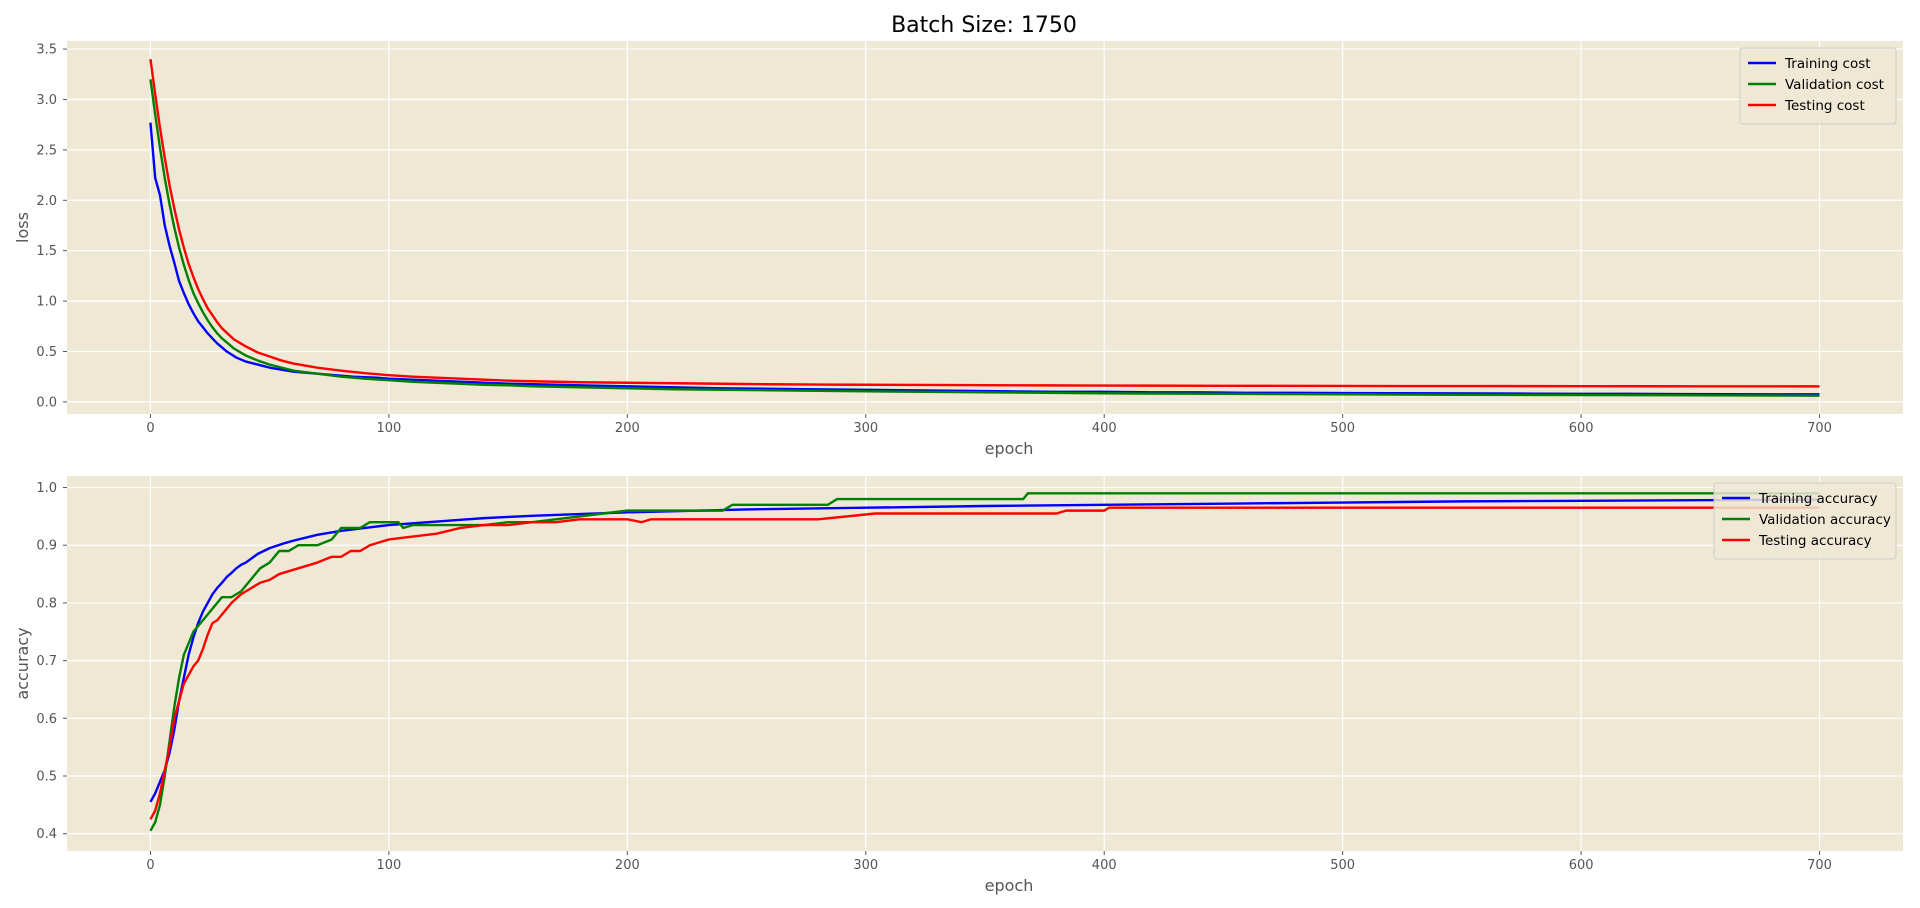 The image size is (1920, 908). I want to click on loss-xtick-label: 100, so click(388, 428).